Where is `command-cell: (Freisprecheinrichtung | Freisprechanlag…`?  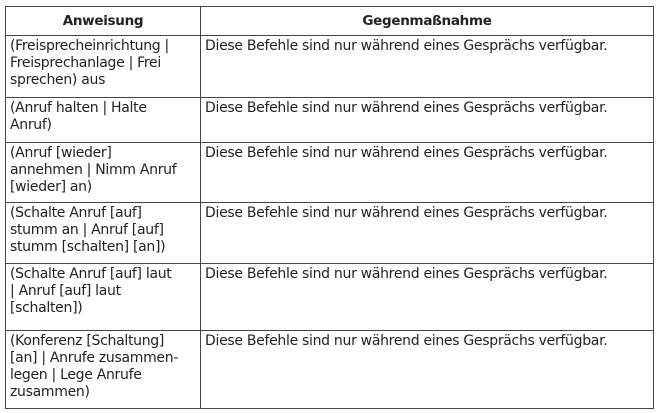
command-cell: (Freisprecheinrichtung | Freisprechanlag… is located at coordinates (103, 66).